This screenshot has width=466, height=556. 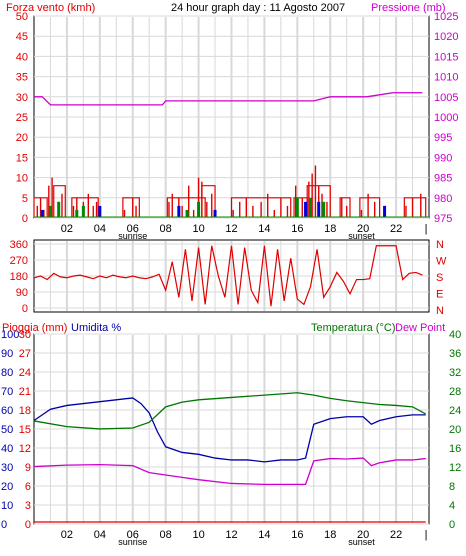 I want to click on wind-direction-line, so click(x=228, y=276).